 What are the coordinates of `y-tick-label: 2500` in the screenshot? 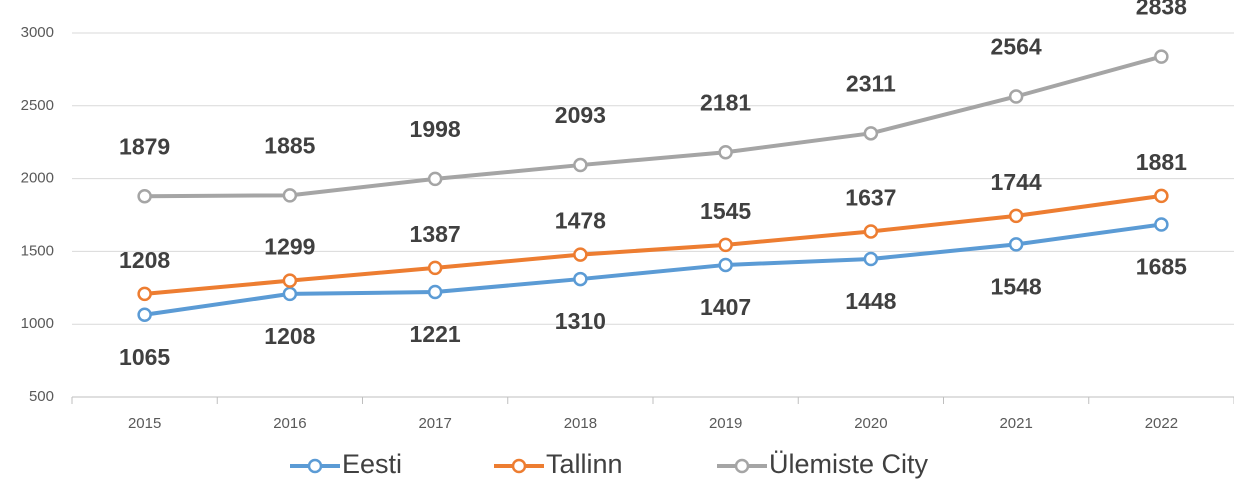 It's located at (37, 105).